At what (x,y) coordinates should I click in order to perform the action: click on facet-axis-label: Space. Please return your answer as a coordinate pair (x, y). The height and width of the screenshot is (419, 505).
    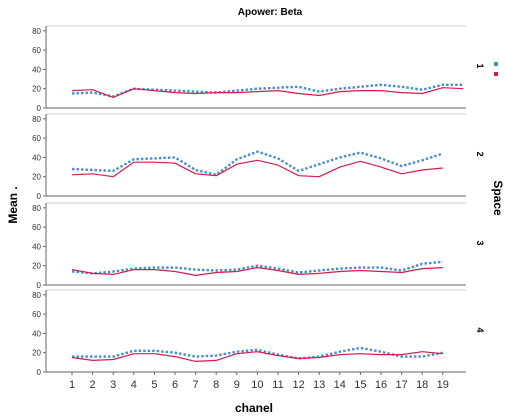
    Looking at the image, I should click on (498, 198).